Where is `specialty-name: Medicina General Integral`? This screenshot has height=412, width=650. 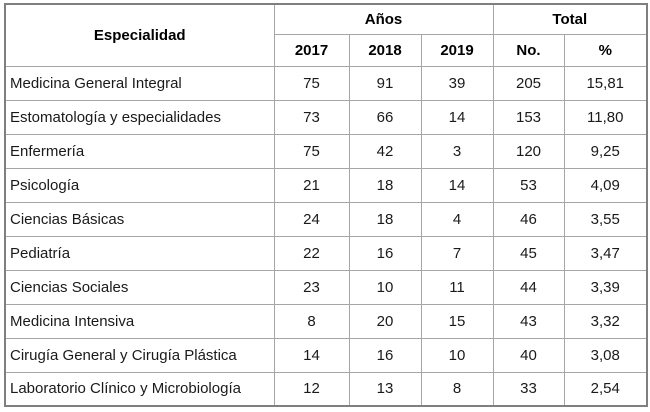 specialty-name: Medicina General Integral is located at coordinates (139, 83).